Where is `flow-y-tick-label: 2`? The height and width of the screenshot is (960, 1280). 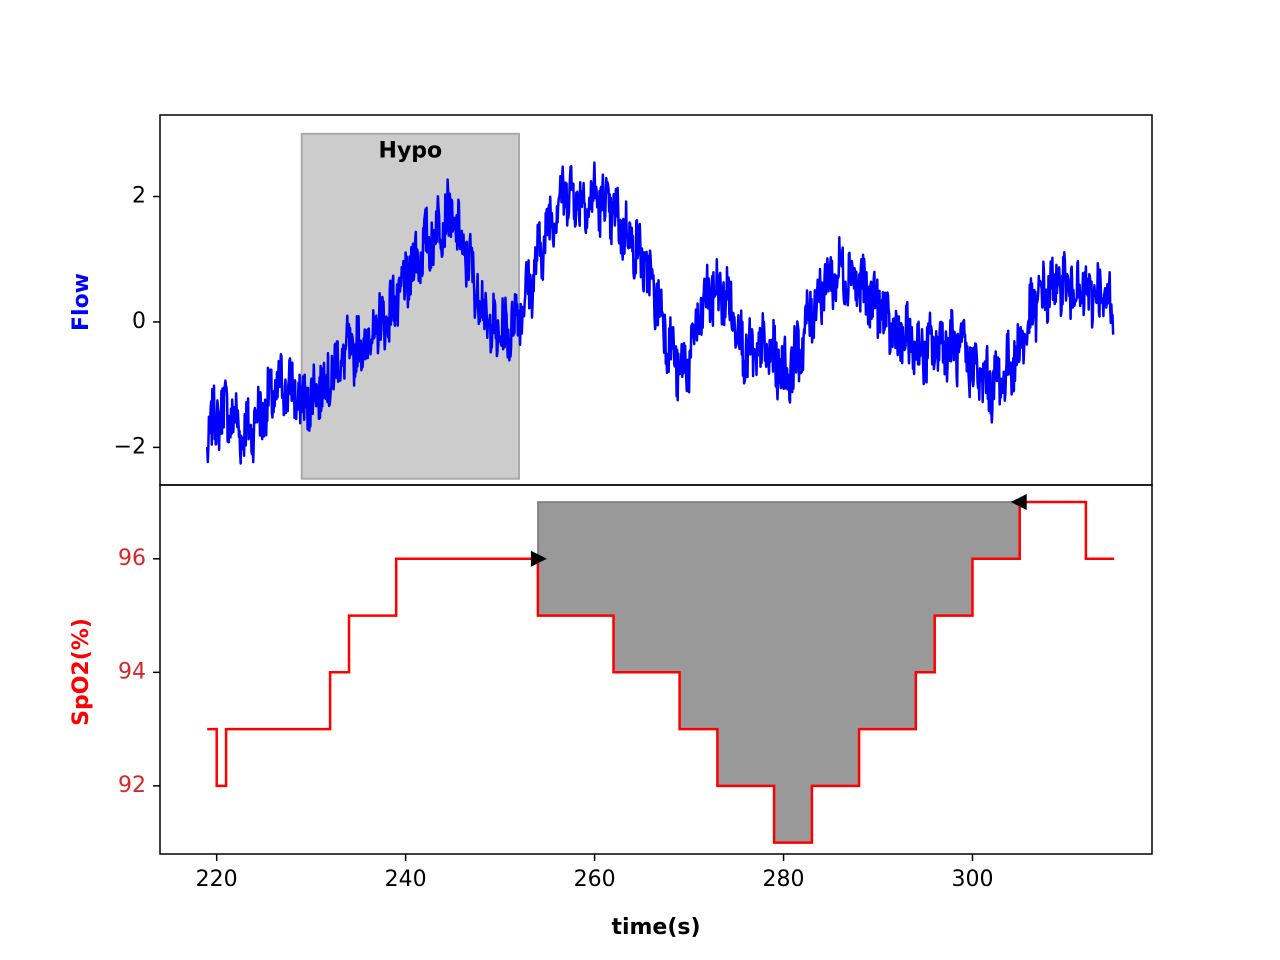 flow-y-tick-label: 2 is located at coordinates (139, 196).